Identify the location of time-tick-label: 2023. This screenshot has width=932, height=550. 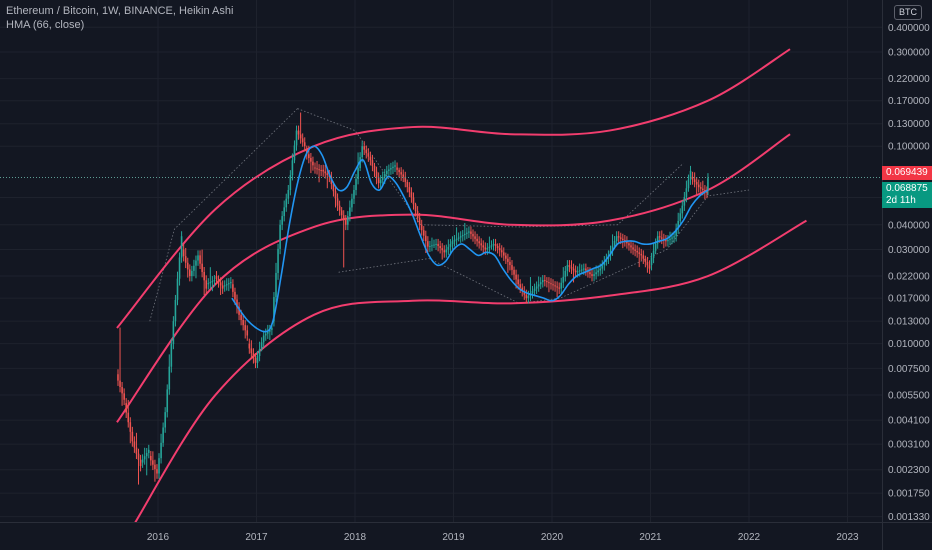
(847, 537).